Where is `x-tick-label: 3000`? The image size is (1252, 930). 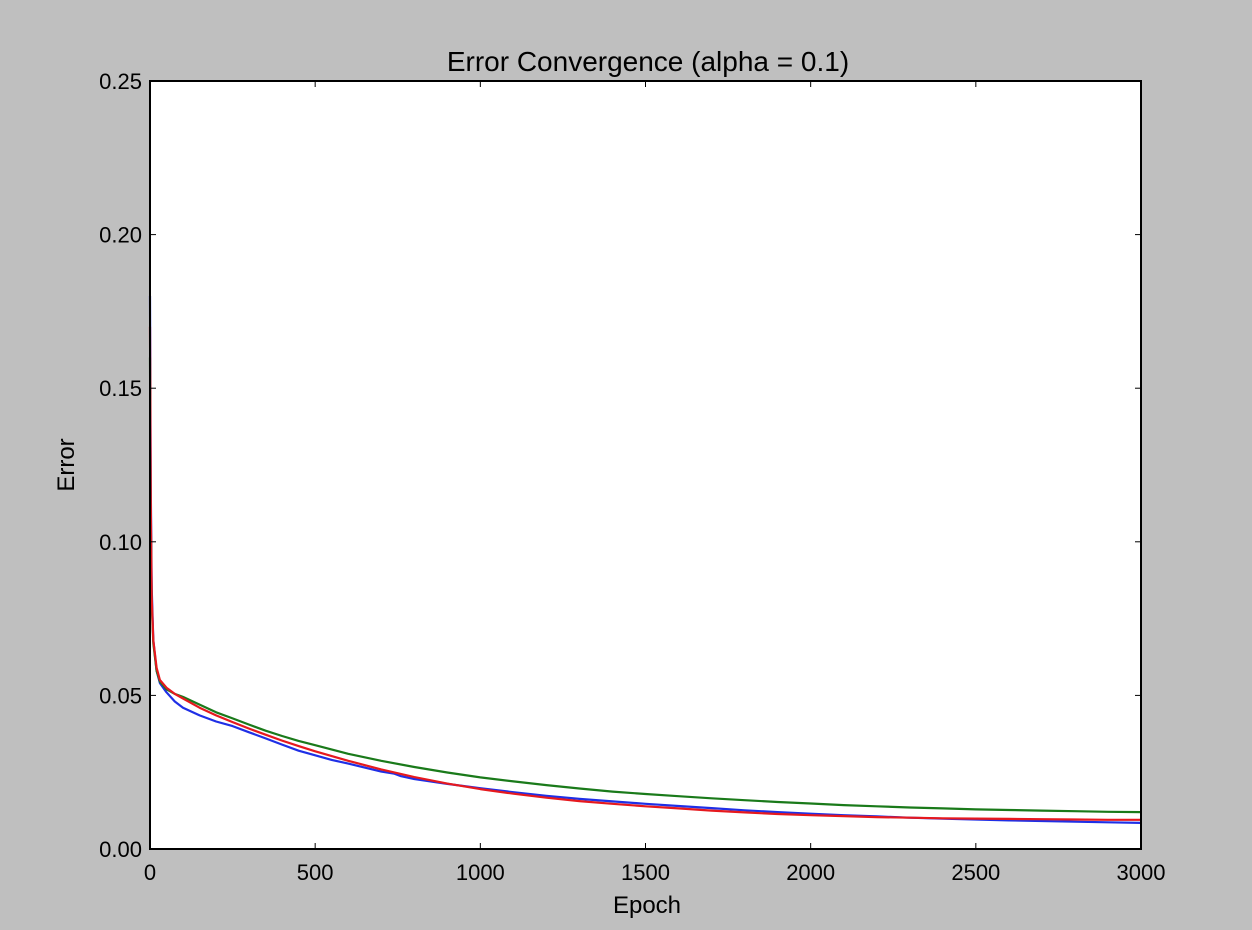
x-tick-label: 3000 is located at coordinates (1141, 872).